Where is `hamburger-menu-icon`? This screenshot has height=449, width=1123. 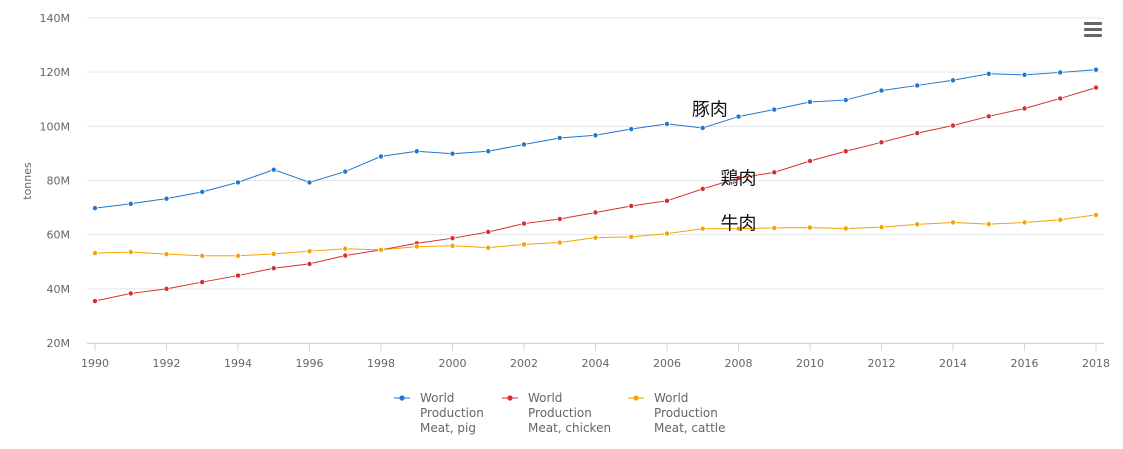 hamburger-menu-icon is located at coordinates (1093, 30).